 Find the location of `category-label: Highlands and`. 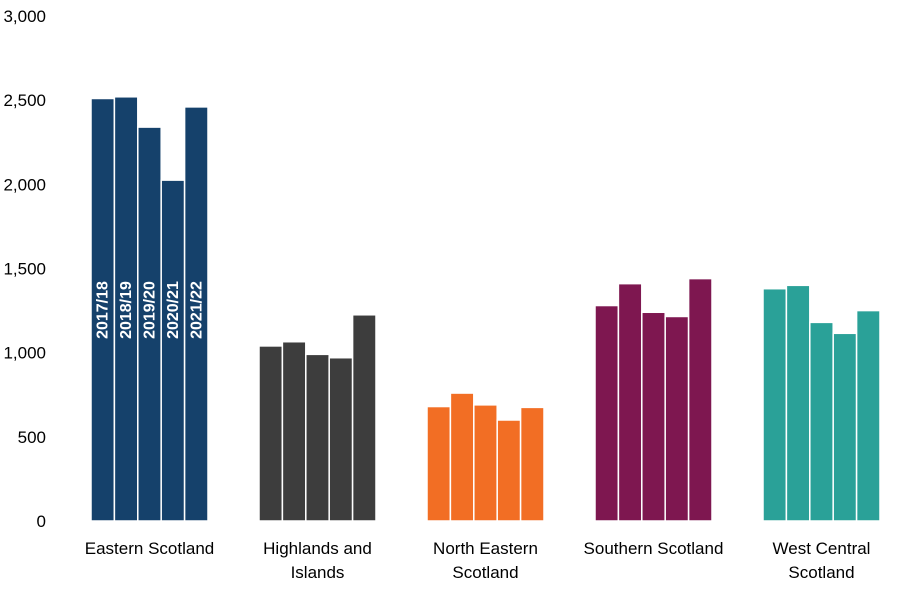

category-label: Highlands and is located at coordinates (317, 548).